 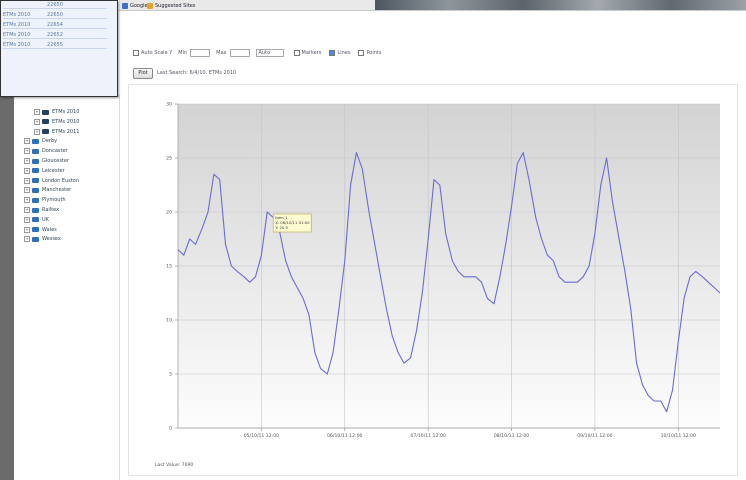 What do you see at coordinates (170, 429) in the screenshot?
I see `y-tick-label: 0` at bounding box center [170, 429].